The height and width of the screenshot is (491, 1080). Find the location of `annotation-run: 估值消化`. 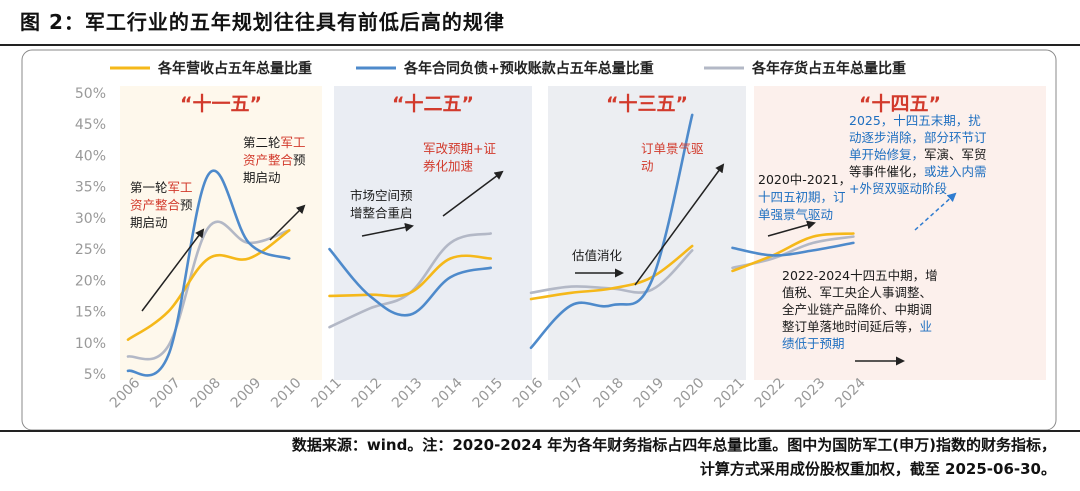

annotation-run: 估值消化 is located at coordinates (597, 255).